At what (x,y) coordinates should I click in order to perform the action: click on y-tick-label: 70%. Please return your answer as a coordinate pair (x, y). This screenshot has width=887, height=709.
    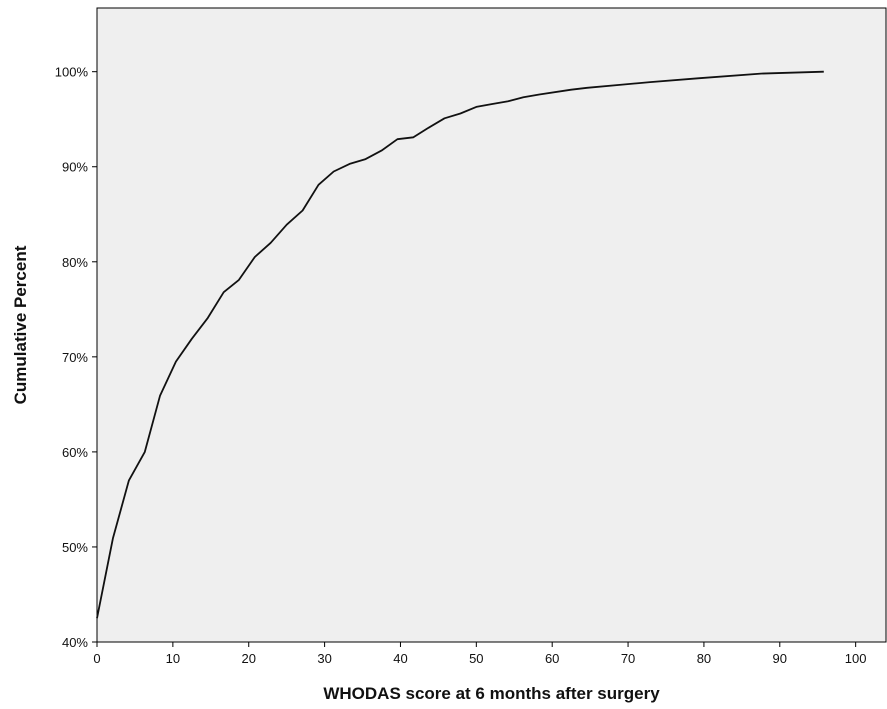
    Looking at the image, I should click on (75, 357).